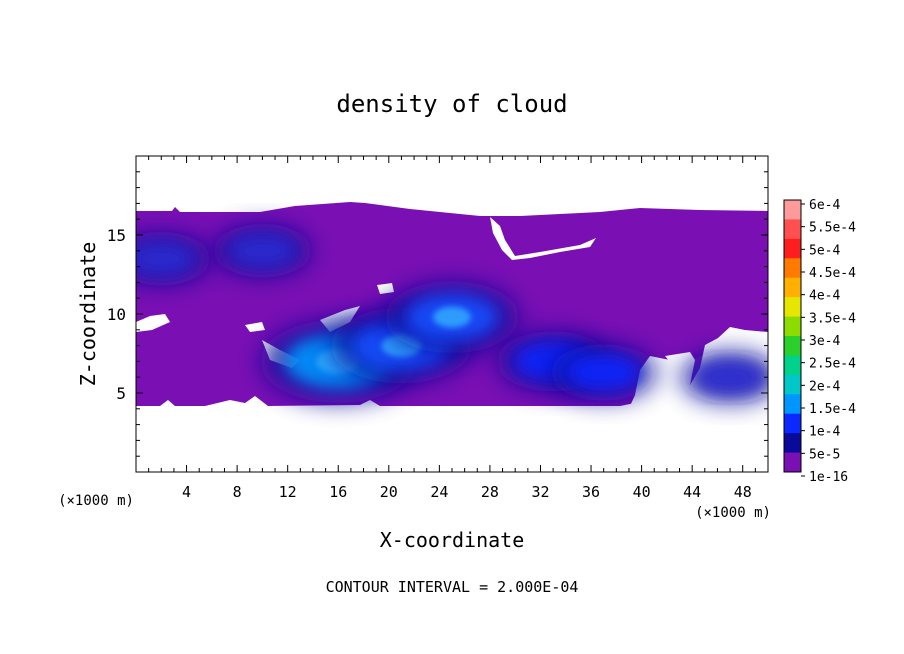  Describe the element at coordinates (439, 492) in the screenshot. I see `x-tick-label: 24` at that location.